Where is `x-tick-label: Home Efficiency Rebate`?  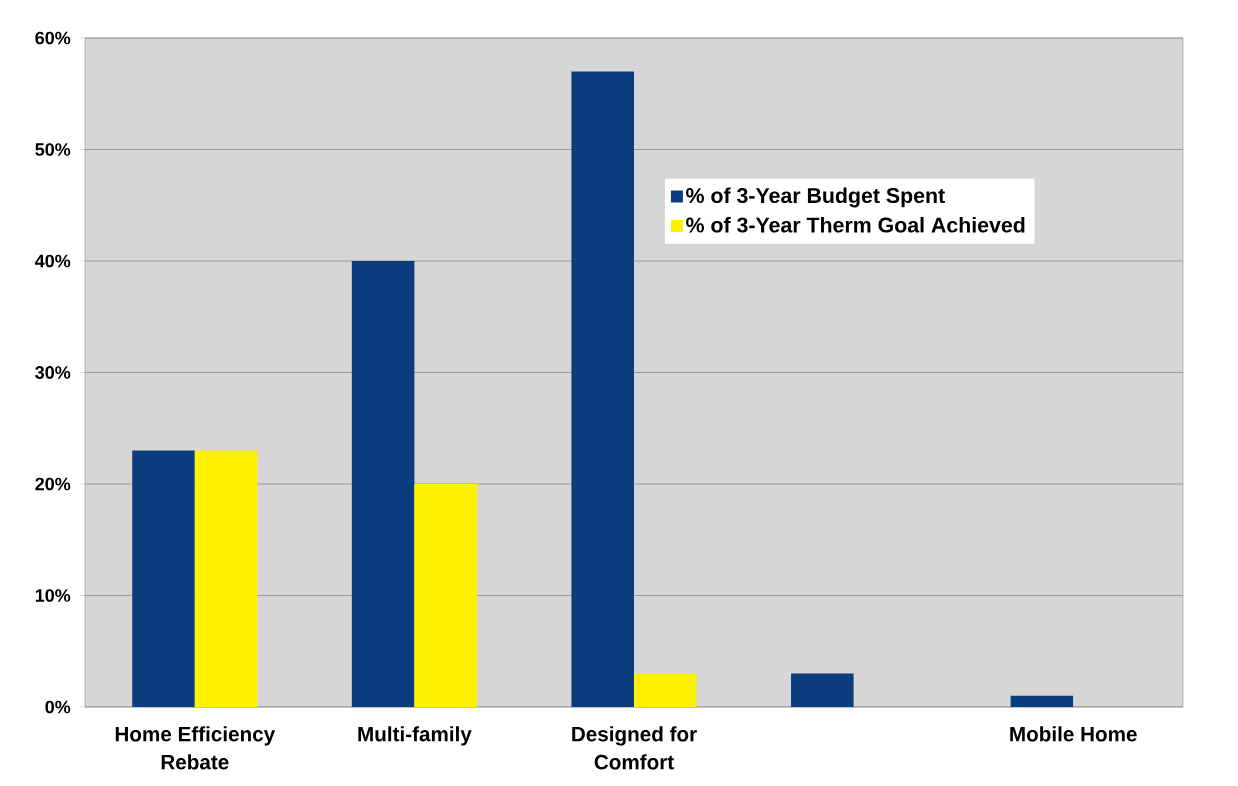 x-tick-label: Home Efficiency Rebate is located at coordinates (195, 748).